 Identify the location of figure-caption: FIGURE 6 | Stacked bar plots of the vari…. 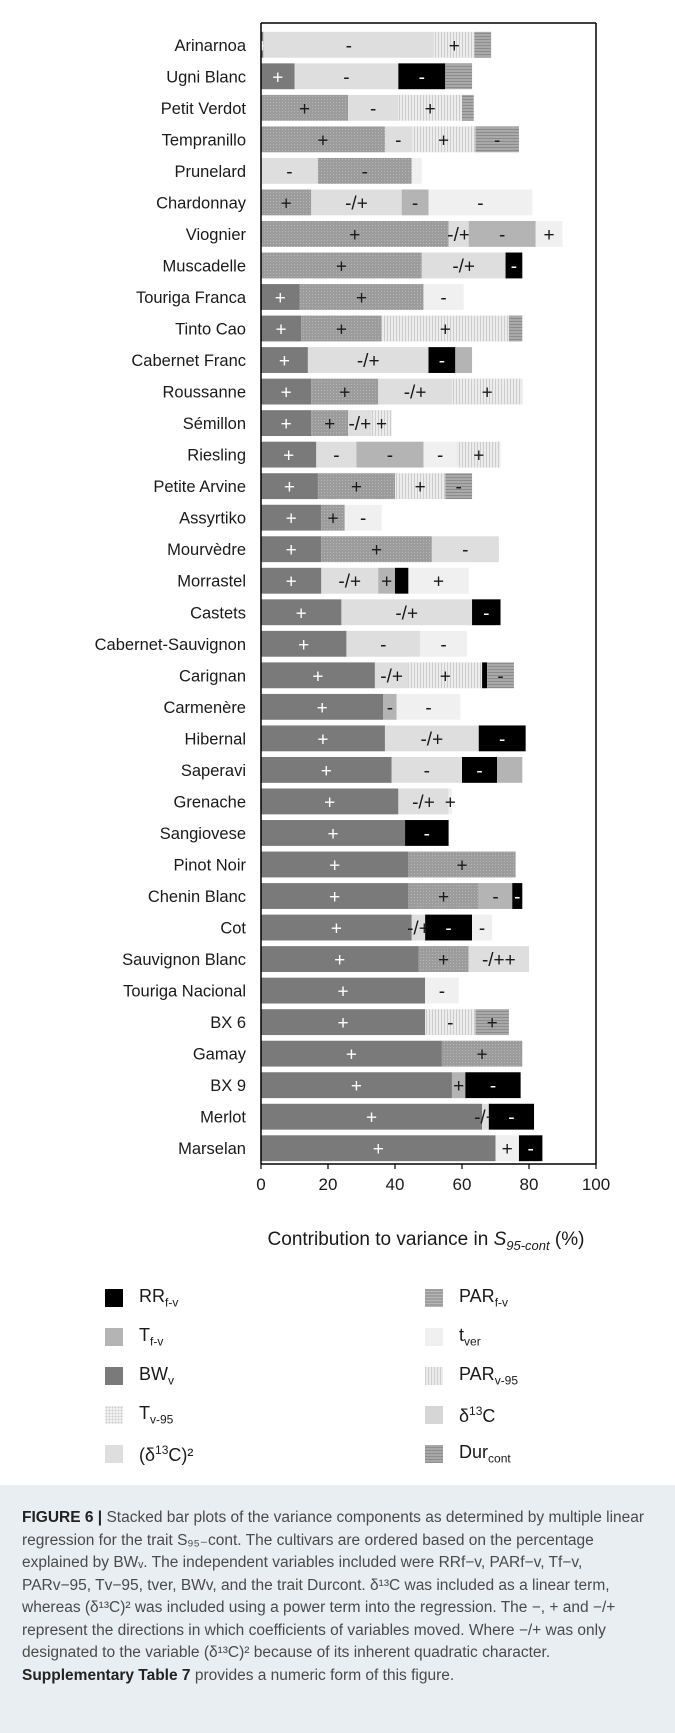
(337, 1609).